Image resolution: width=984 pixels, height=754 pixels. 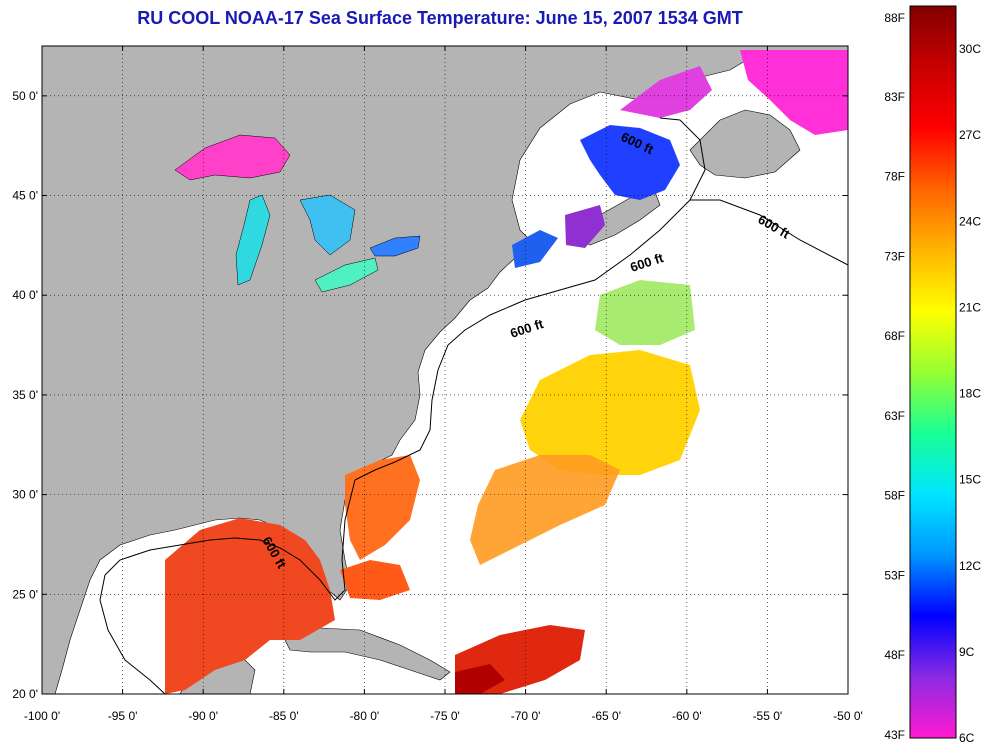 What do you see at coordinates (25, 196) in the screenshot?
I see `lat-tick-label: 45 0'` at bounding box center [25, 196].